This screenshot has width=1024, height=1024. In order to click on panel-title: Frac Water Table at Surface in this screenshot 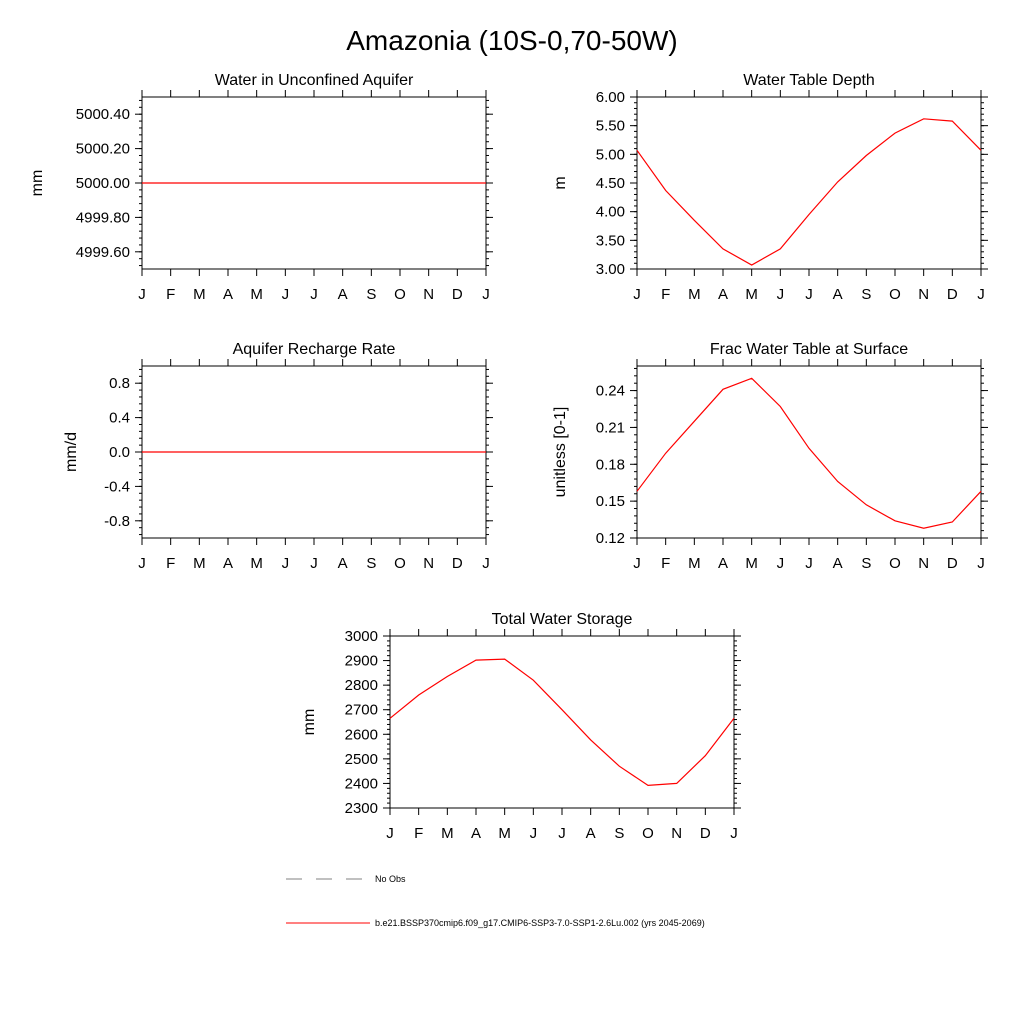, I will do `click(809, 349)`.